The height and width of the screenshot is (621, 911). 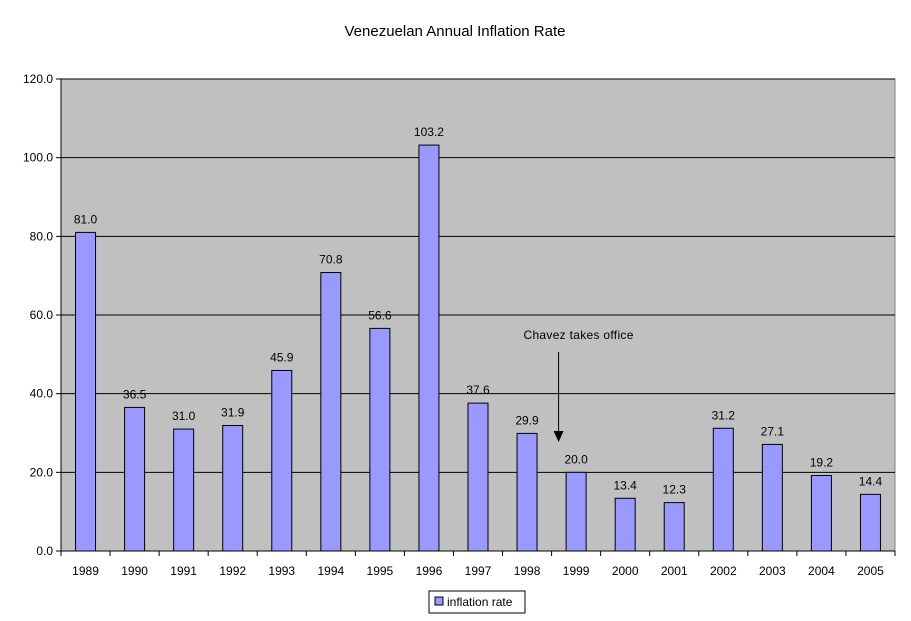 What do you see at coordinates (429, 132) in the screenshot?
I see `data-label-1996: 103.2` at bounding box center [429, 132].